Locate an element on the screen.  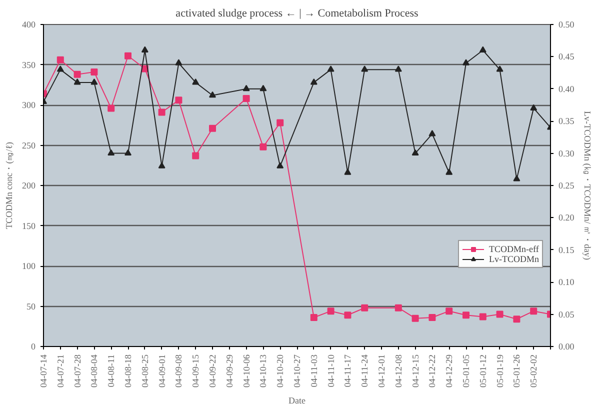
x-tick-label: 04-09-22 is located at coordinates (213, 371).